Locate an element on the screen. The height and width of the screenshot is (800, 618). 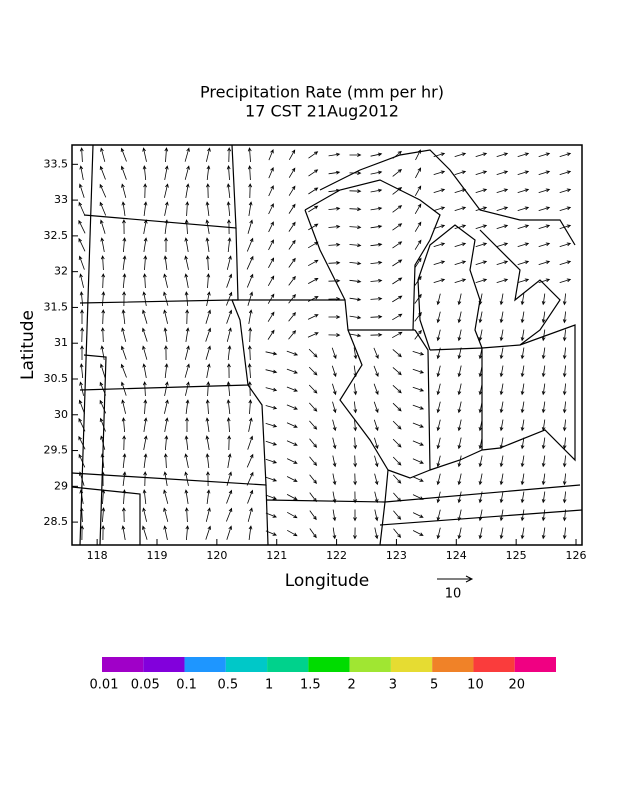
x-tick-label: 122 is located at coordinates (336, 555).